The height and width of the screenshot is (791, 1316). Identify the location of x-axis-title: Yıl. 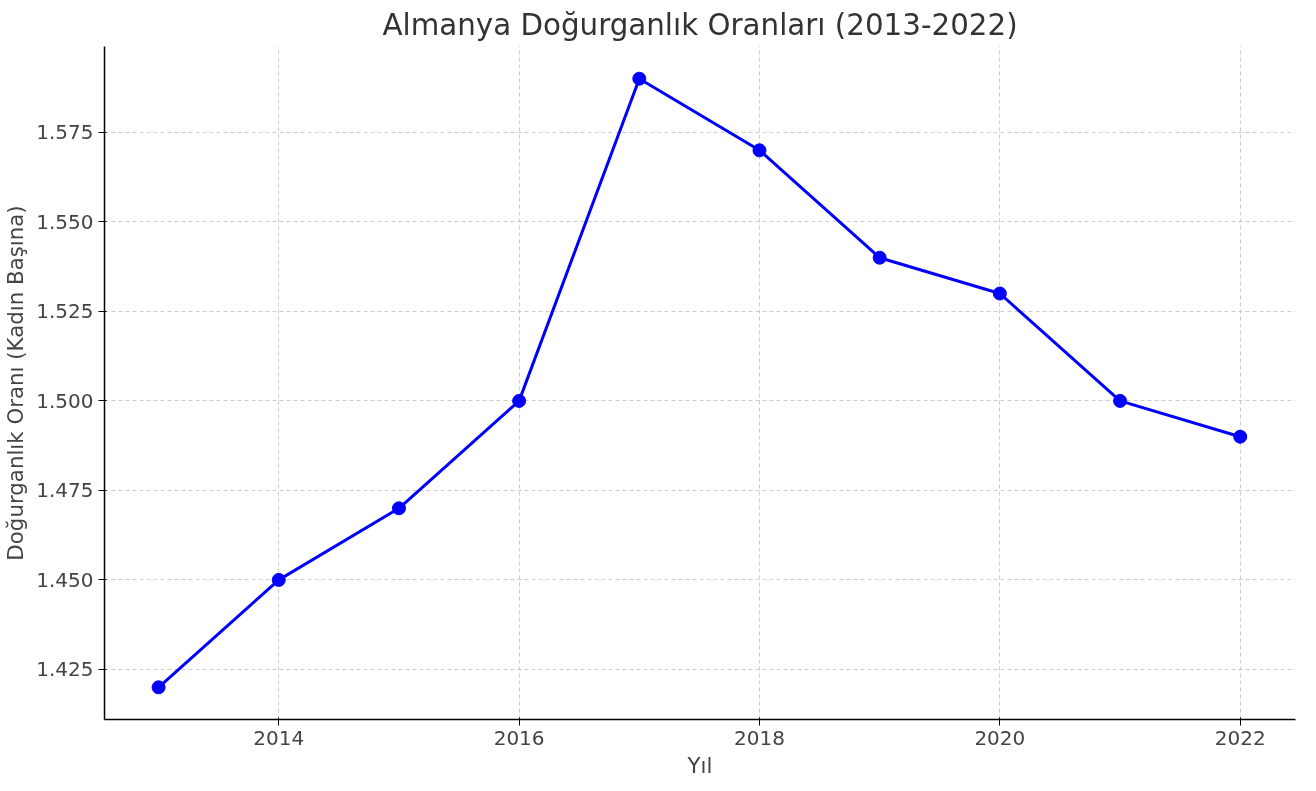
(699, 765).